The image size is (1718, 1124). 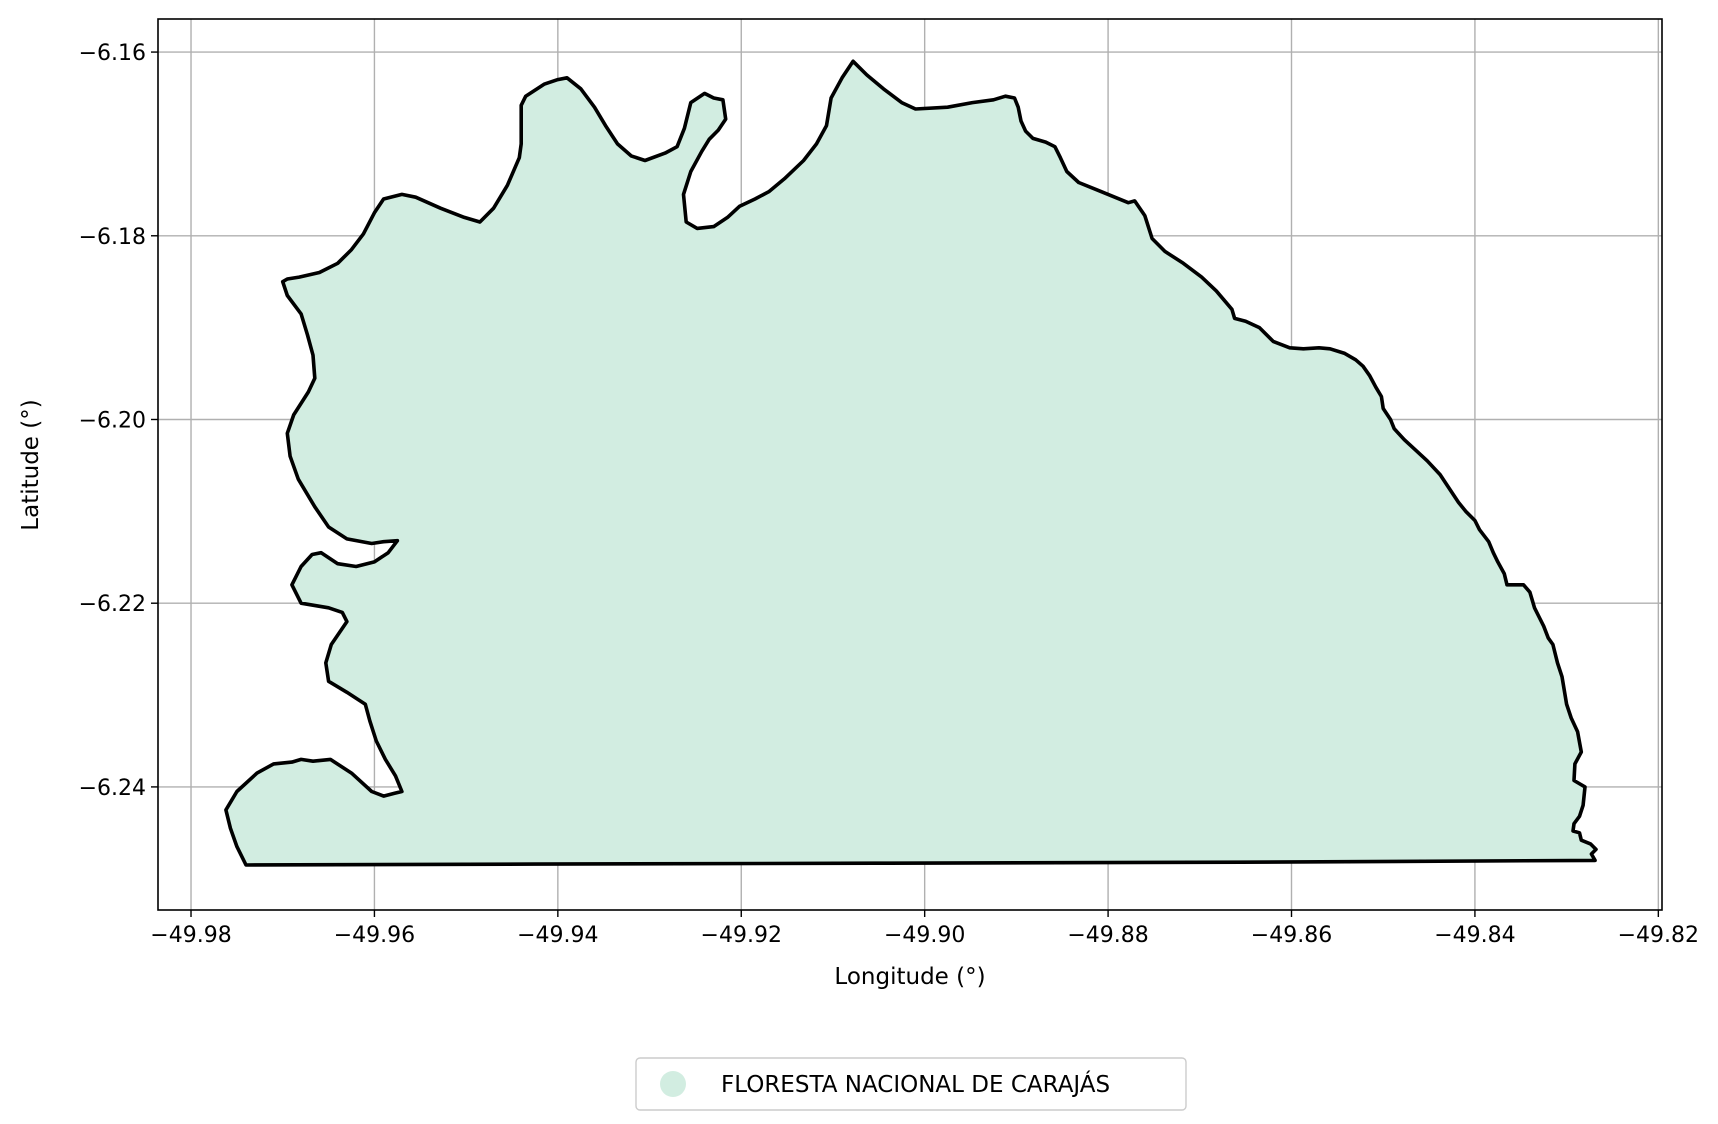 I want to click on legend: FLORESTA NACIONAL DE CARAJÁS, so click(x=911, y=1084).